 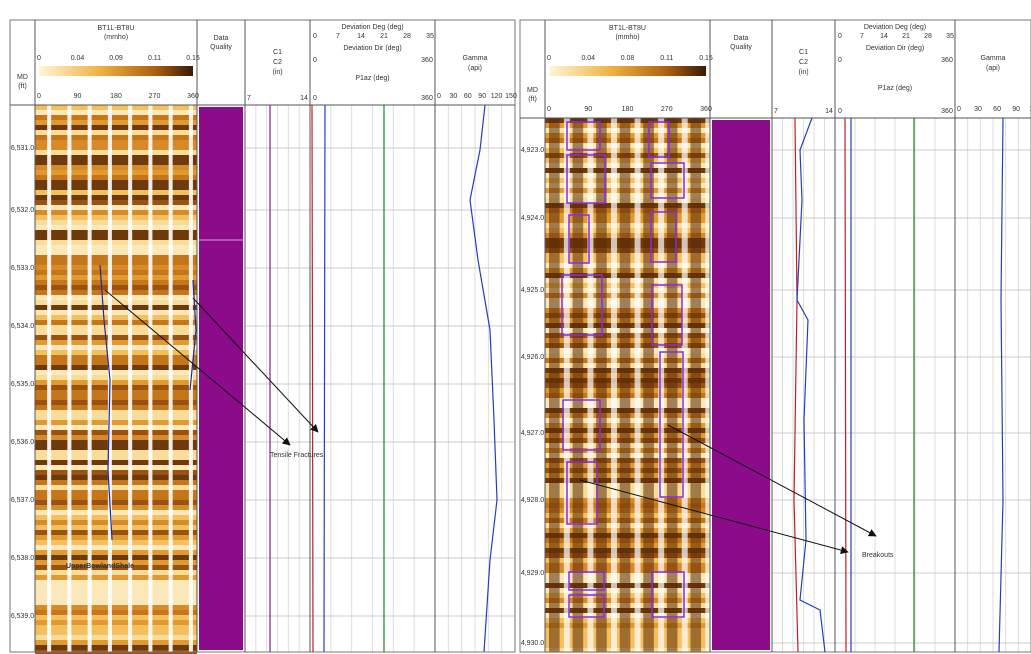 I want to click on depth-label: 4,924.0, so click(x=532, y=218).